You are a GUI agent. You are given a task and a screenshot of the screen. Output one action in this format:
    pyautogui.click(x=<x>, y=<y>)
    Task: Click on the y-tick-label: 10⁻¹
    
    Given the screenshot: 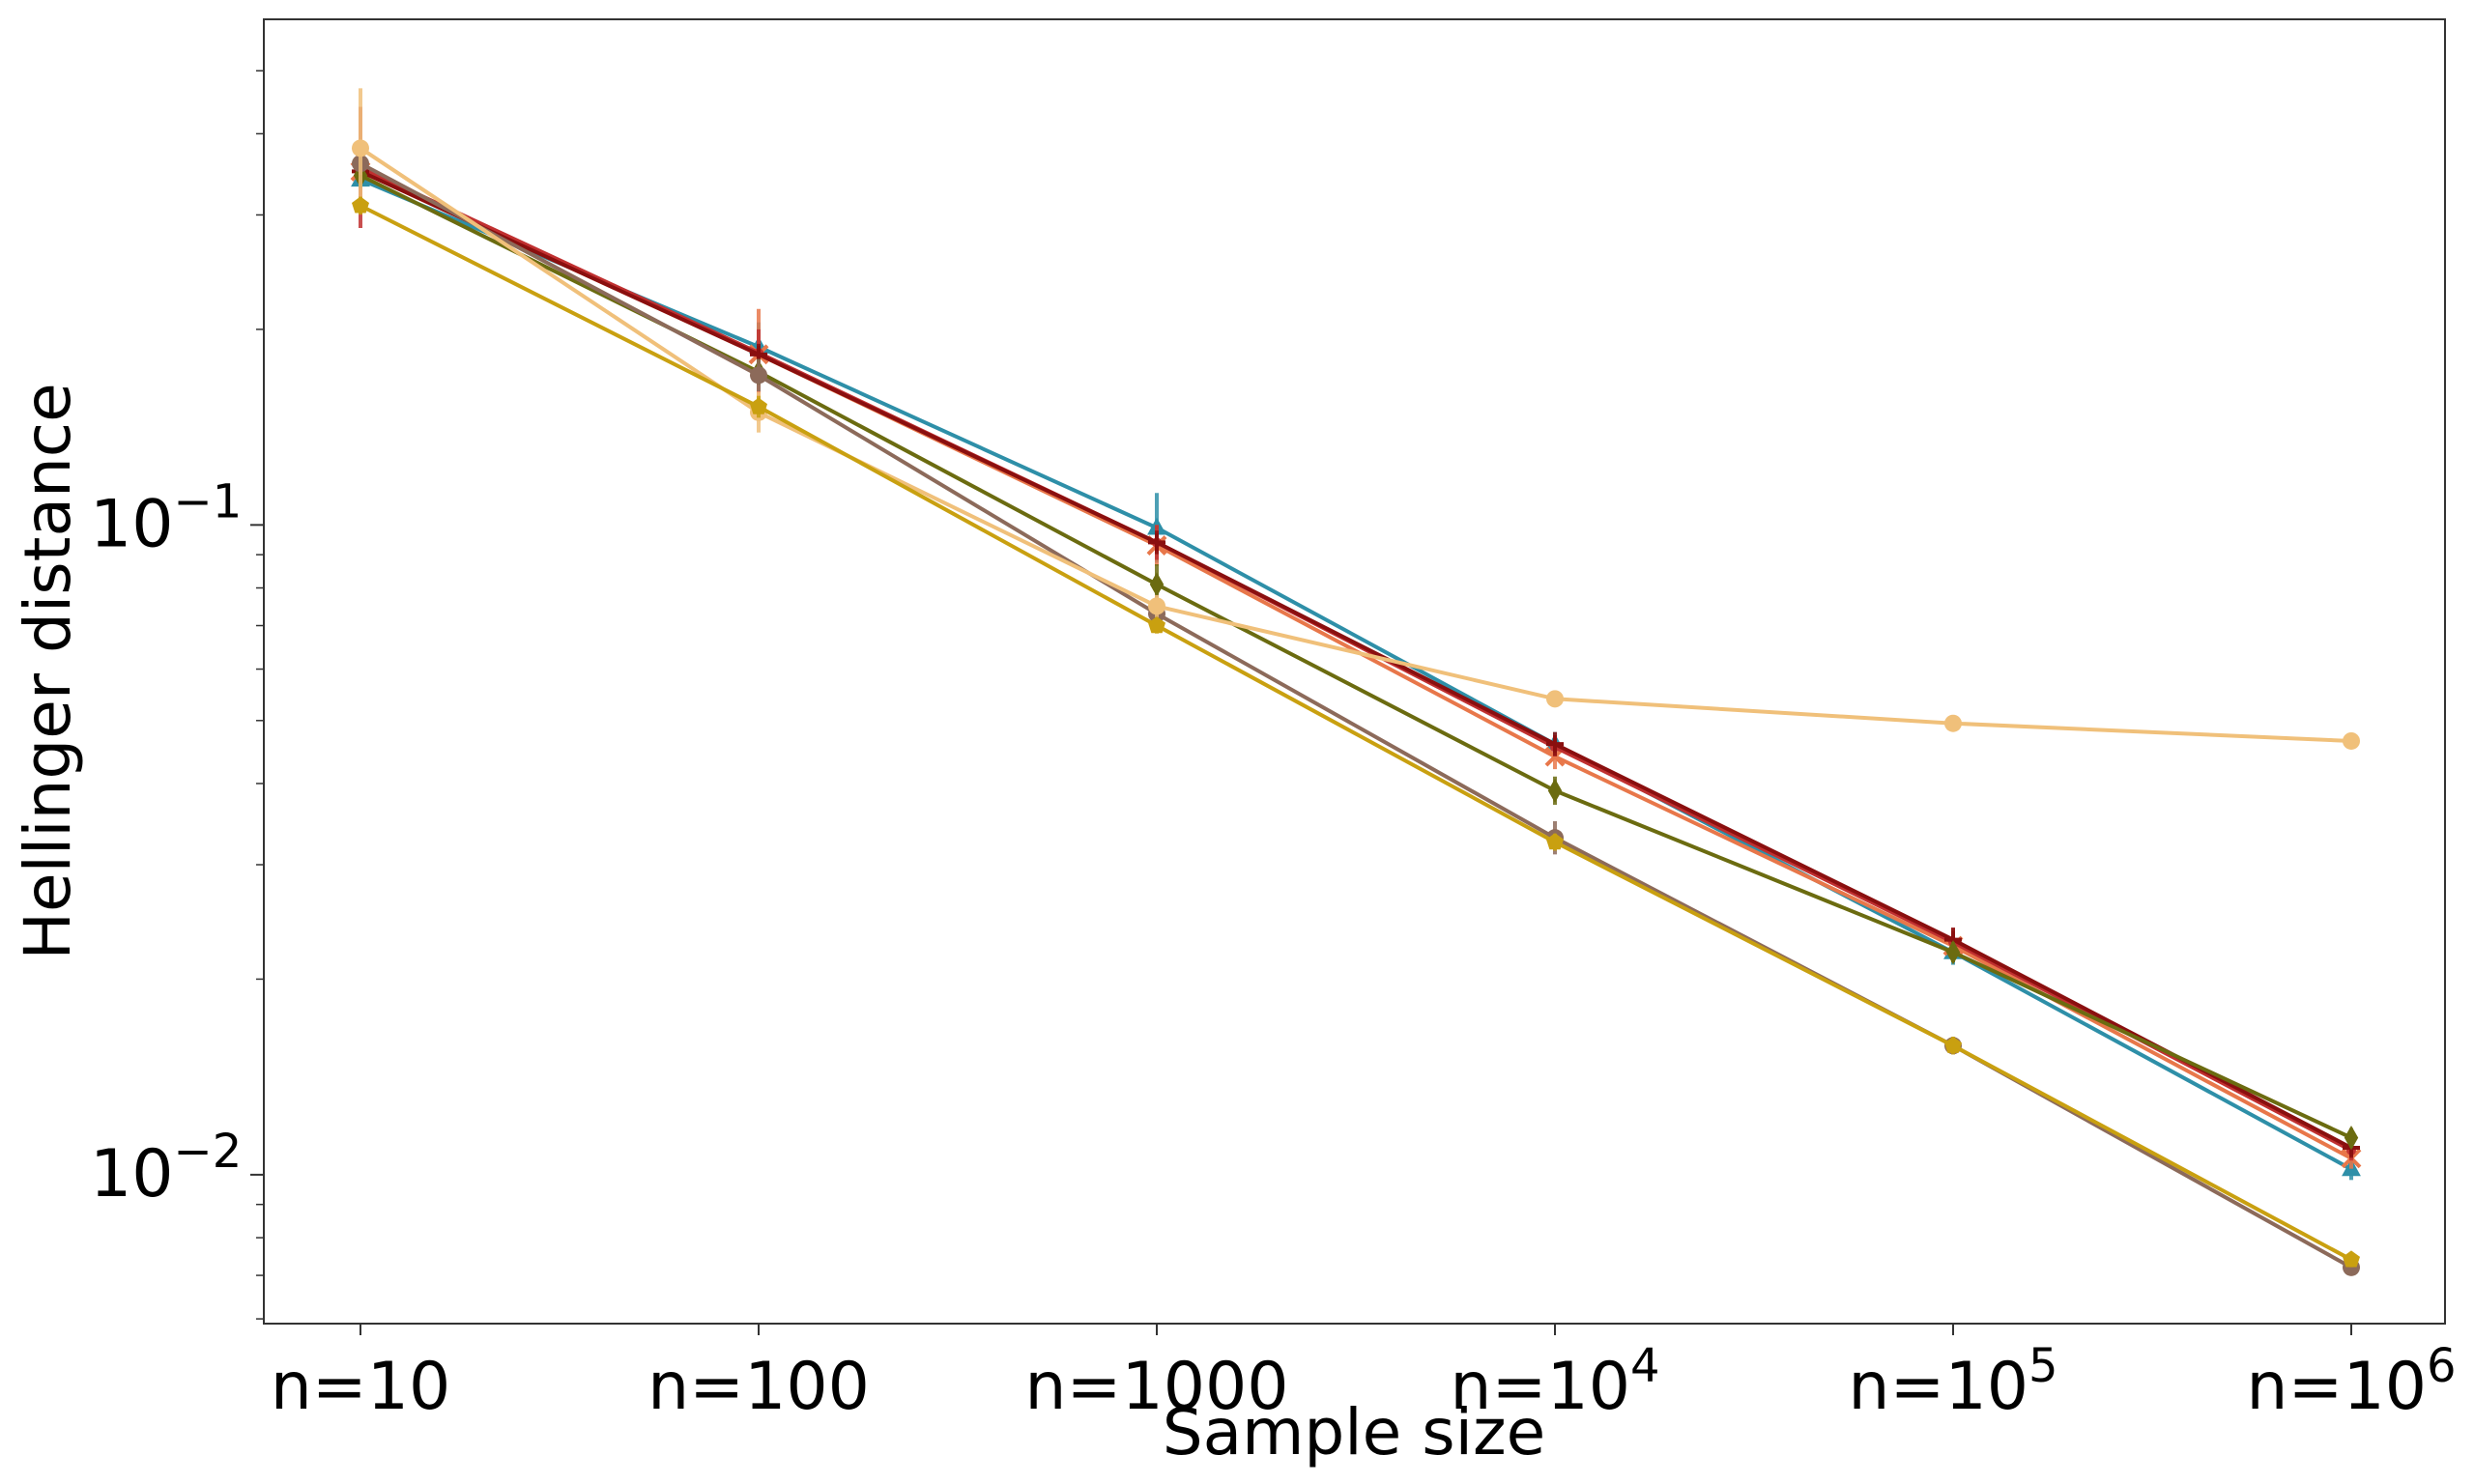 What is the action you would take?
    pyautogui.click(x=166, y=518)
    